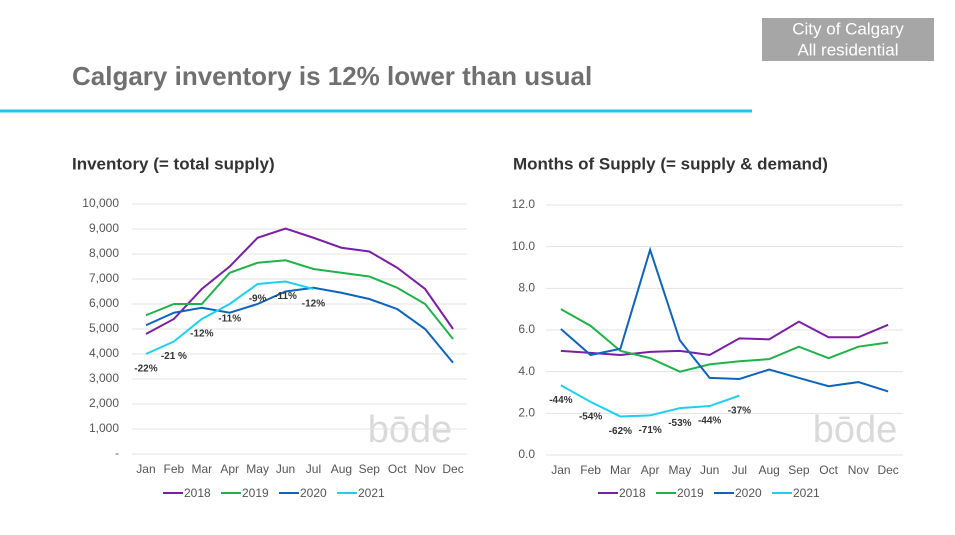  What do you see at coordinates (670, 163) in the screenshot?
I see `chart-title: Months of Supply (= supply & demand)` at bounding box center [670, 163].